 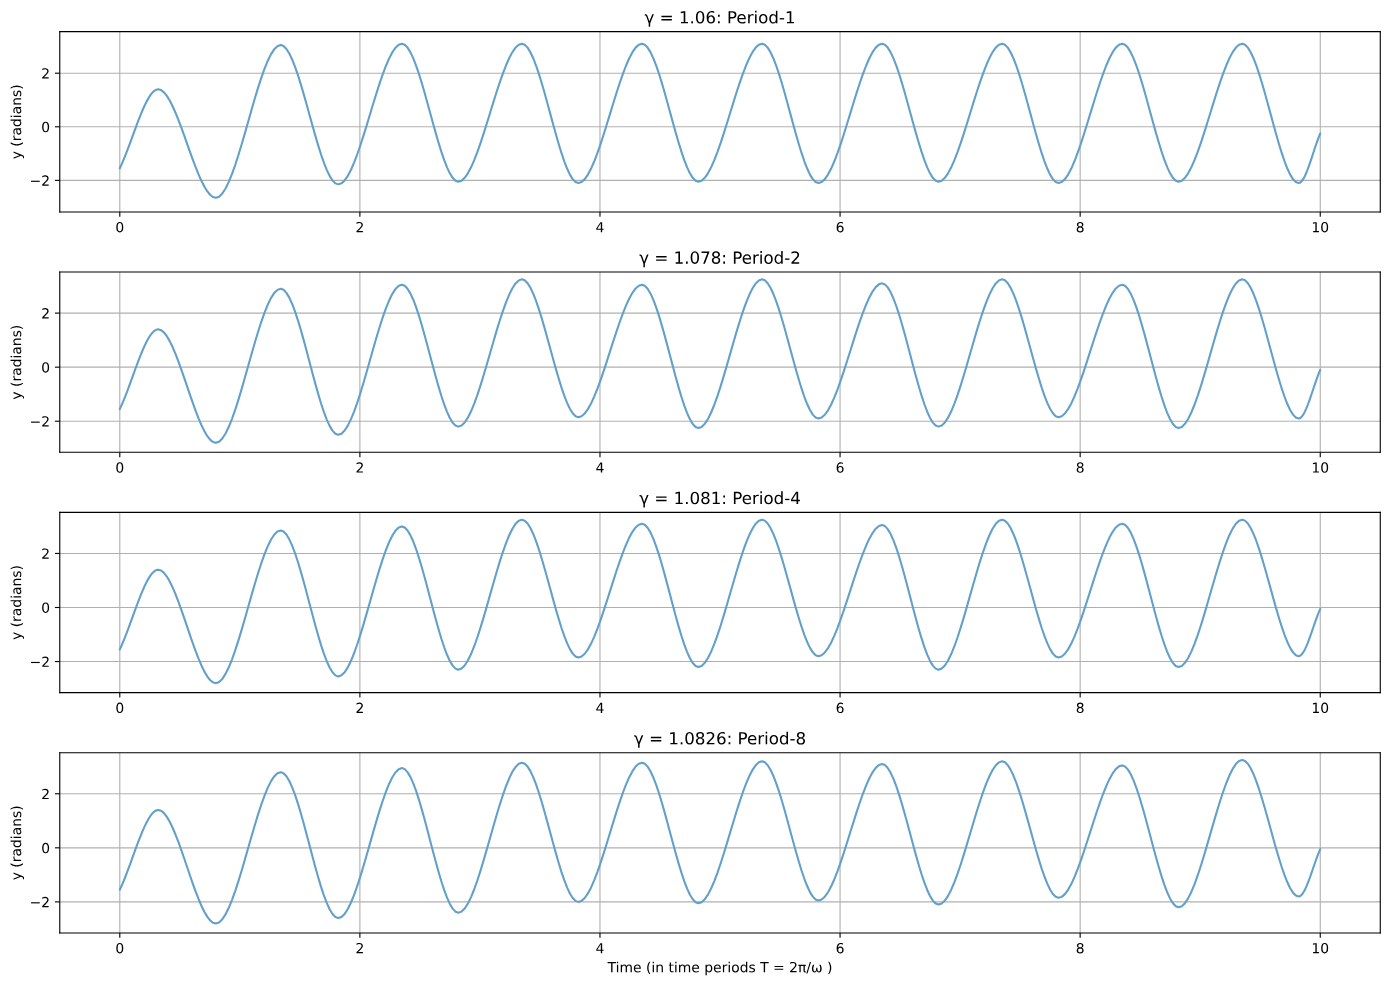 I want to click on chart-title: γ = 1.081: Period-4, so click(x=719, y=499).